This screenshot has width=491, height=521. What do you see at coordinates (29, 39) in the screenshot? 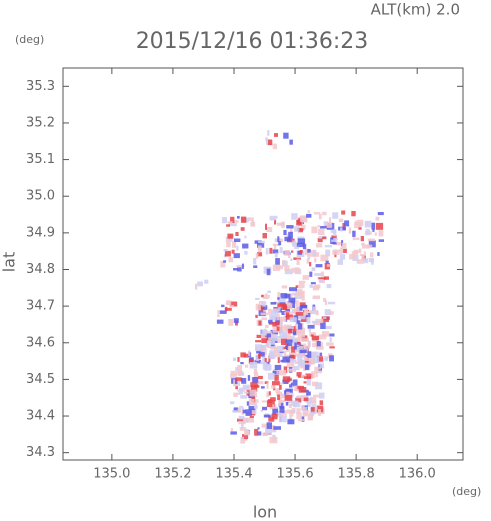
I see `y-unit: (deg)` at bounding box center [29, 39].